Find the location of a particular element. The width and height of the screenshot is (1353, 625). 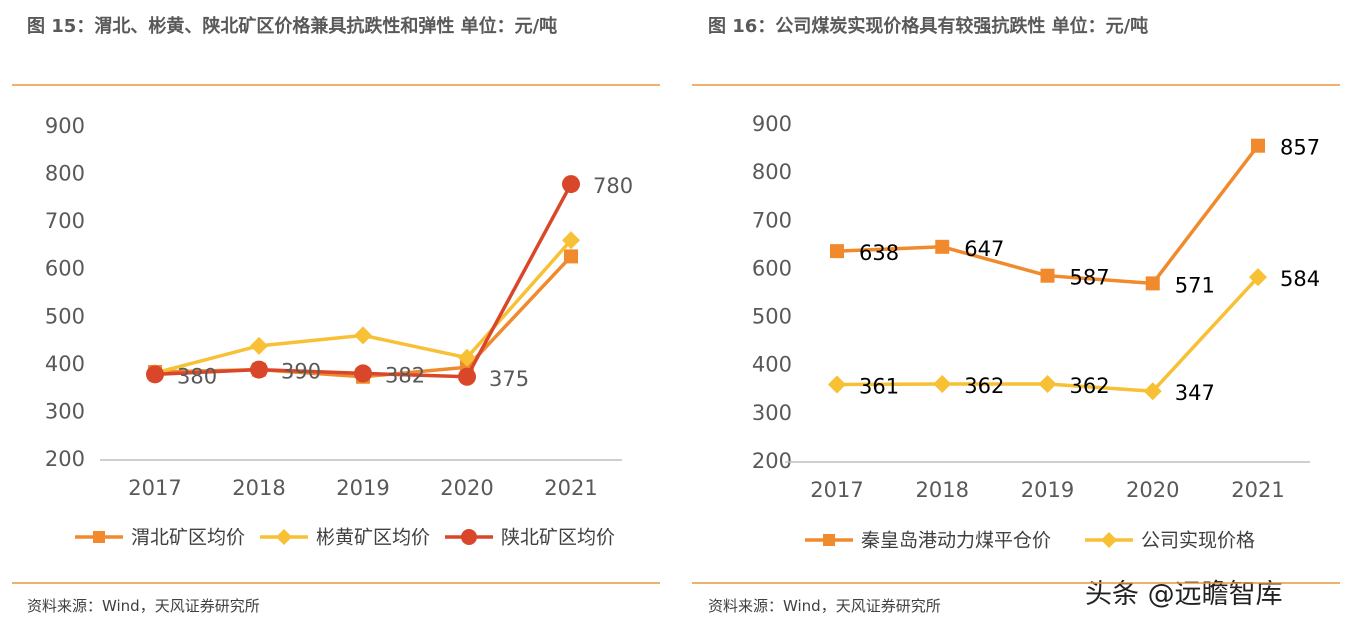

data-label: 584 is located at coordinates (1300, 279).